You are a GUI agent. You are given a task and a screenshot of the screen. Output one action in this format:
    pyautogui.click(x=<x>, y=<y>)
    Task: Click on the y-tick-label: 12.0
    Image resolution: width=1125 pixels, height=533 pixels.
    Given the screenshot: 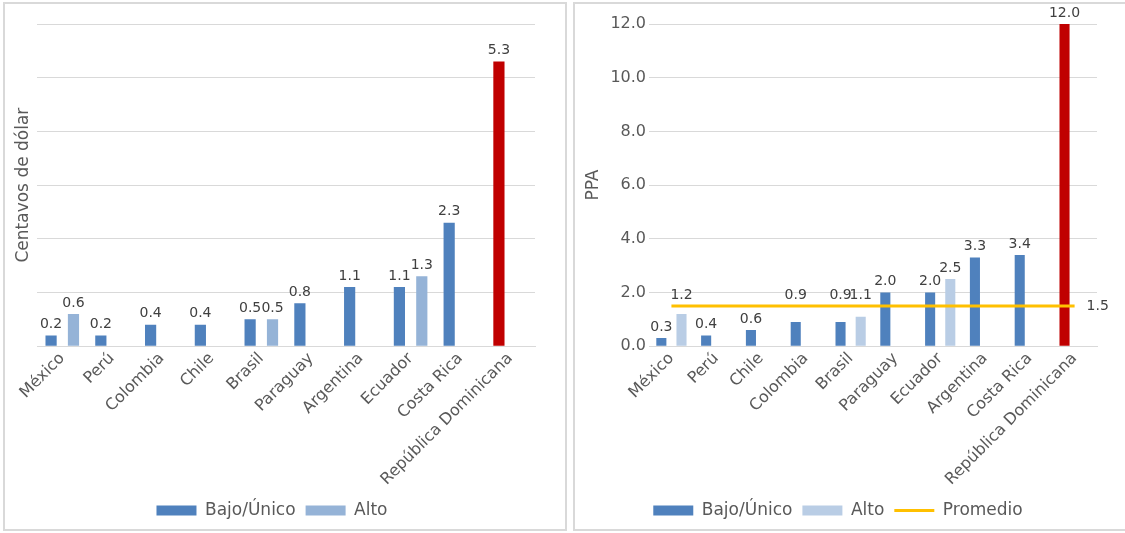 What is the action you would take?
    pyautogui.click(x=628, y=23)
    